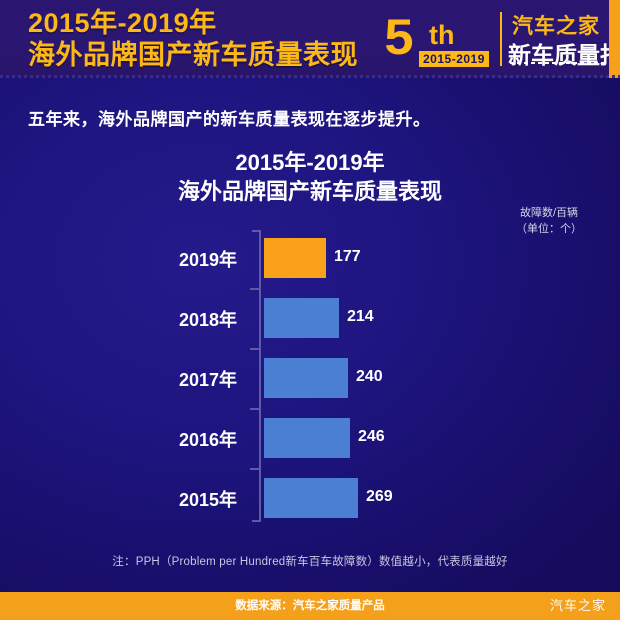 The image size is (620, 620). I want to click on axis-cap-top, so click(256, 231).